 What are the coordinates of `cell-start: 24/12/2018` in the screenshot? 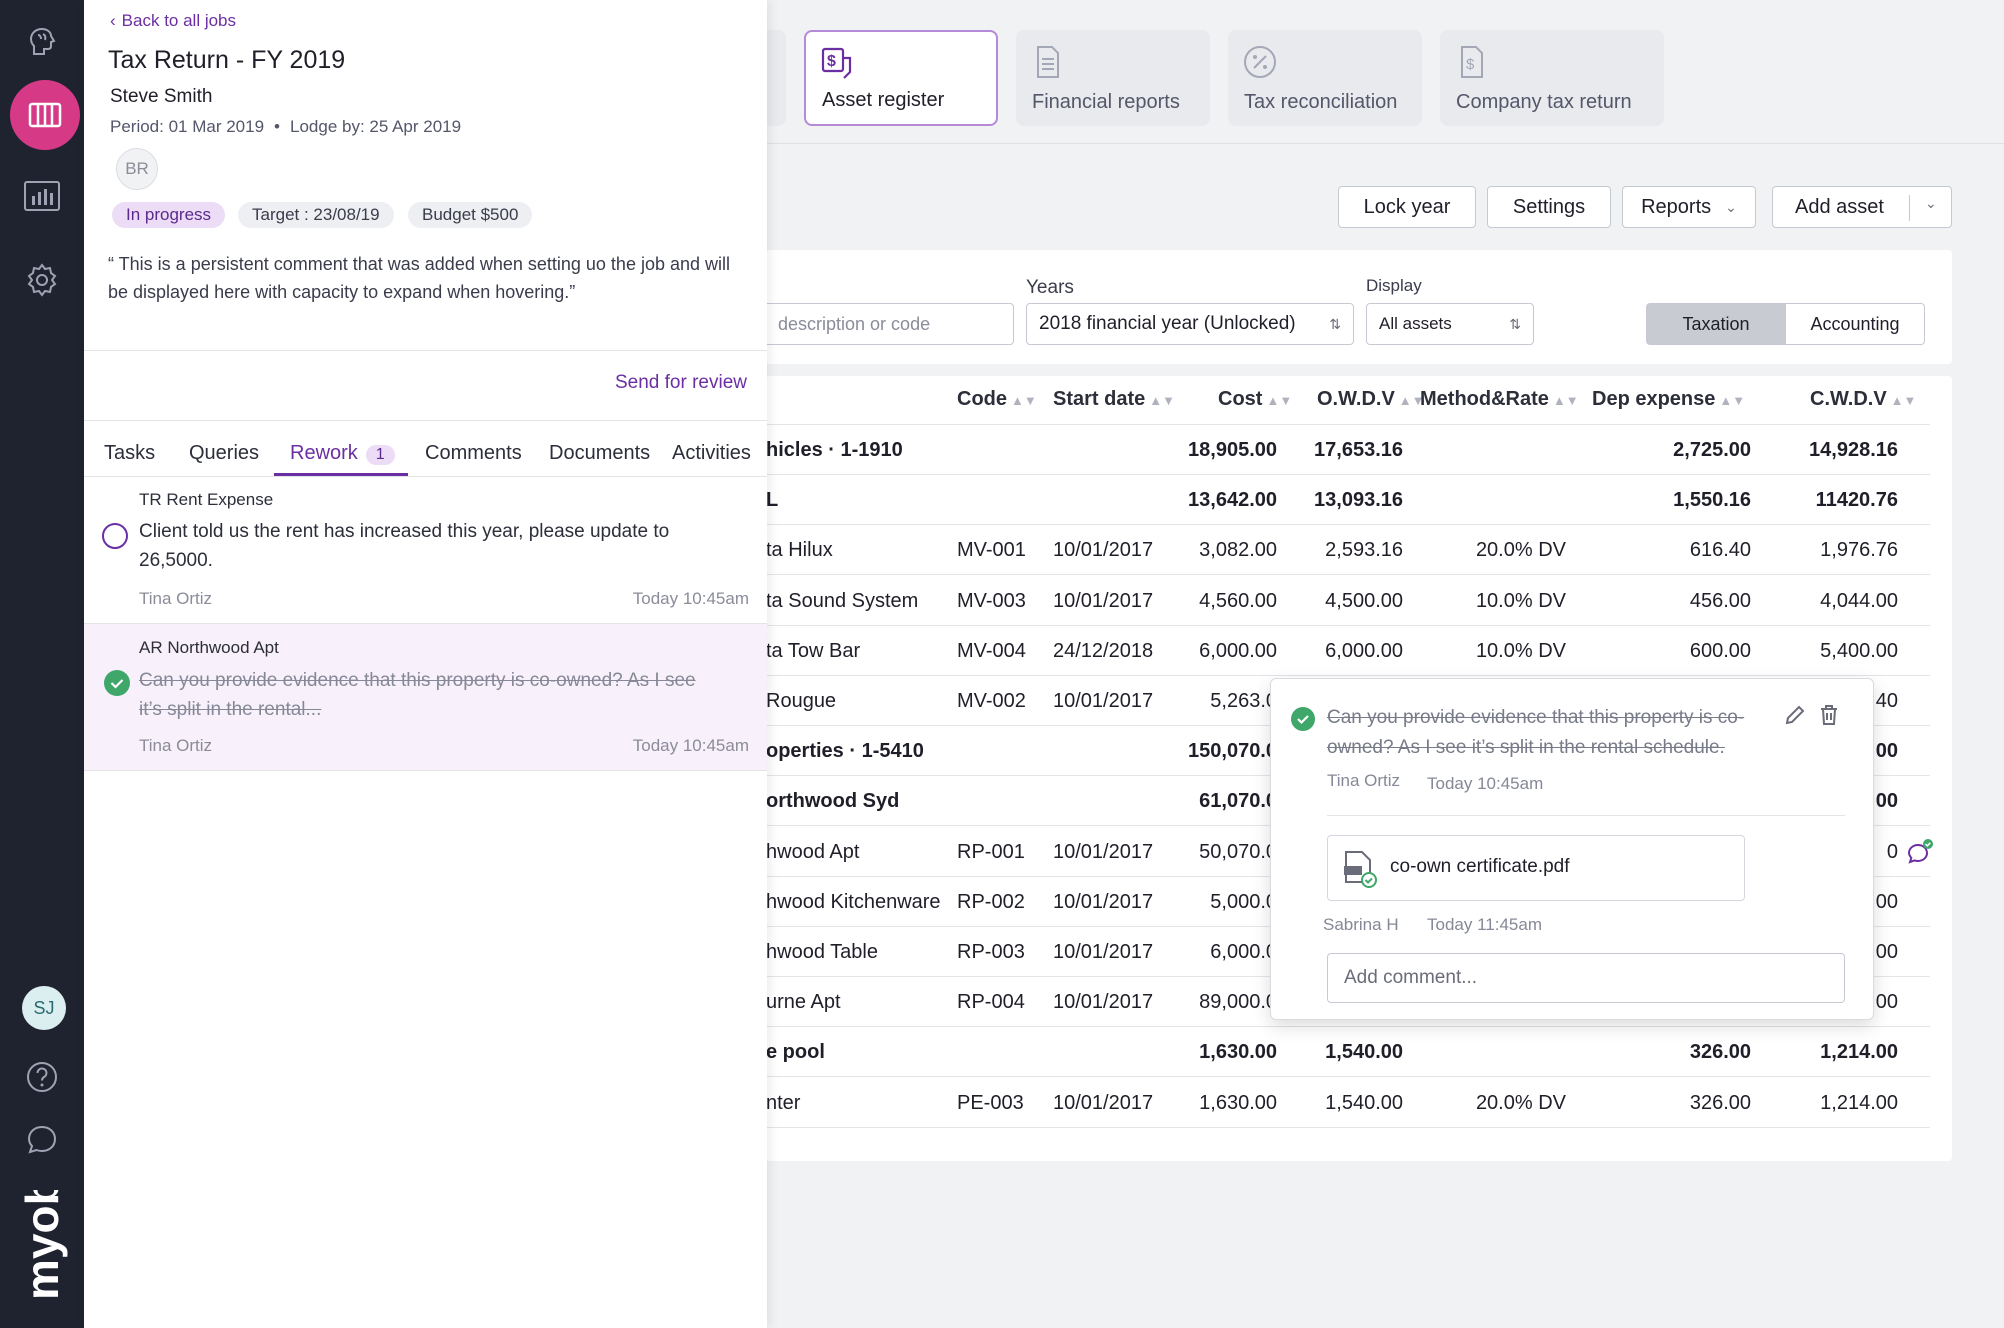 It's located at (1103, 650).